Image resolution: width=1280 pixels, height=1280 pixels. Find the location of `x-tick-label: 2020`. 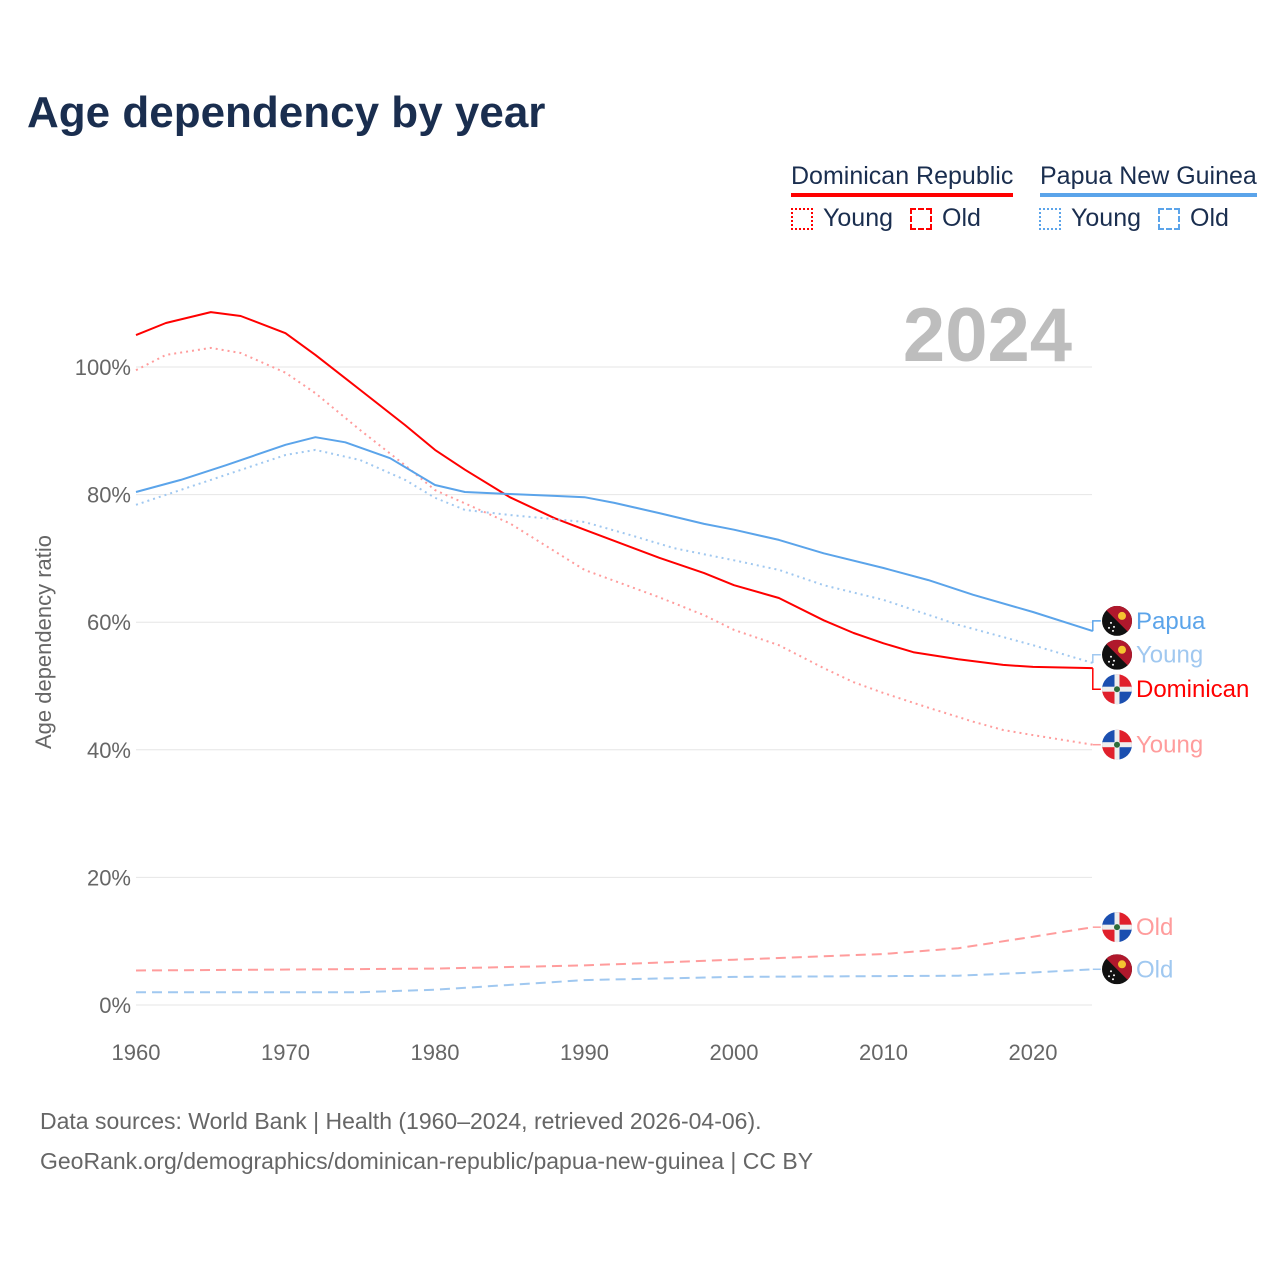

x-tick-label: 2020 is located at coordinates (1033, 1052).